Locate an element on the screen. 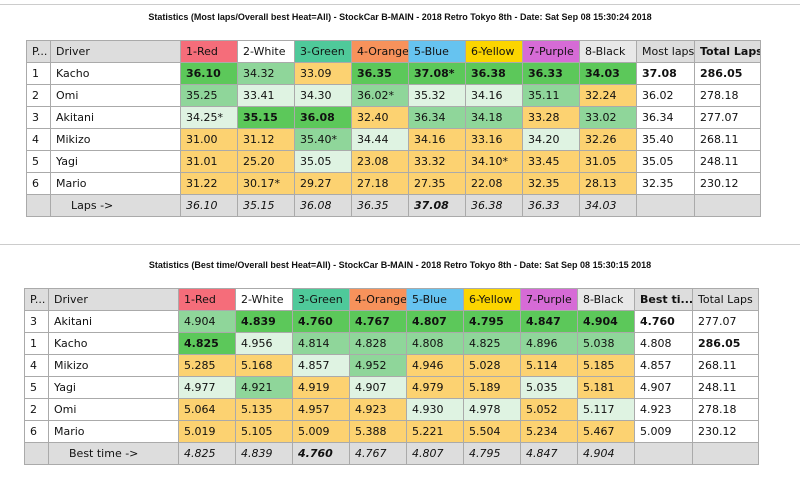  lap-cell: 5.064 is located at coordinates (207, 409).